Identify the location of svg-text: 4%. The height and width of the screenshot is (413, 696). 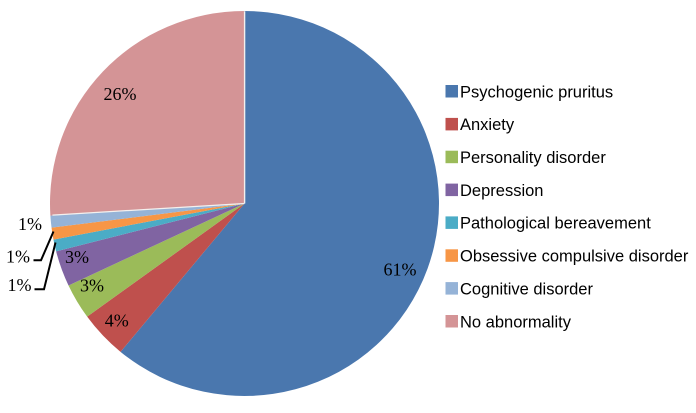
(117, 321).